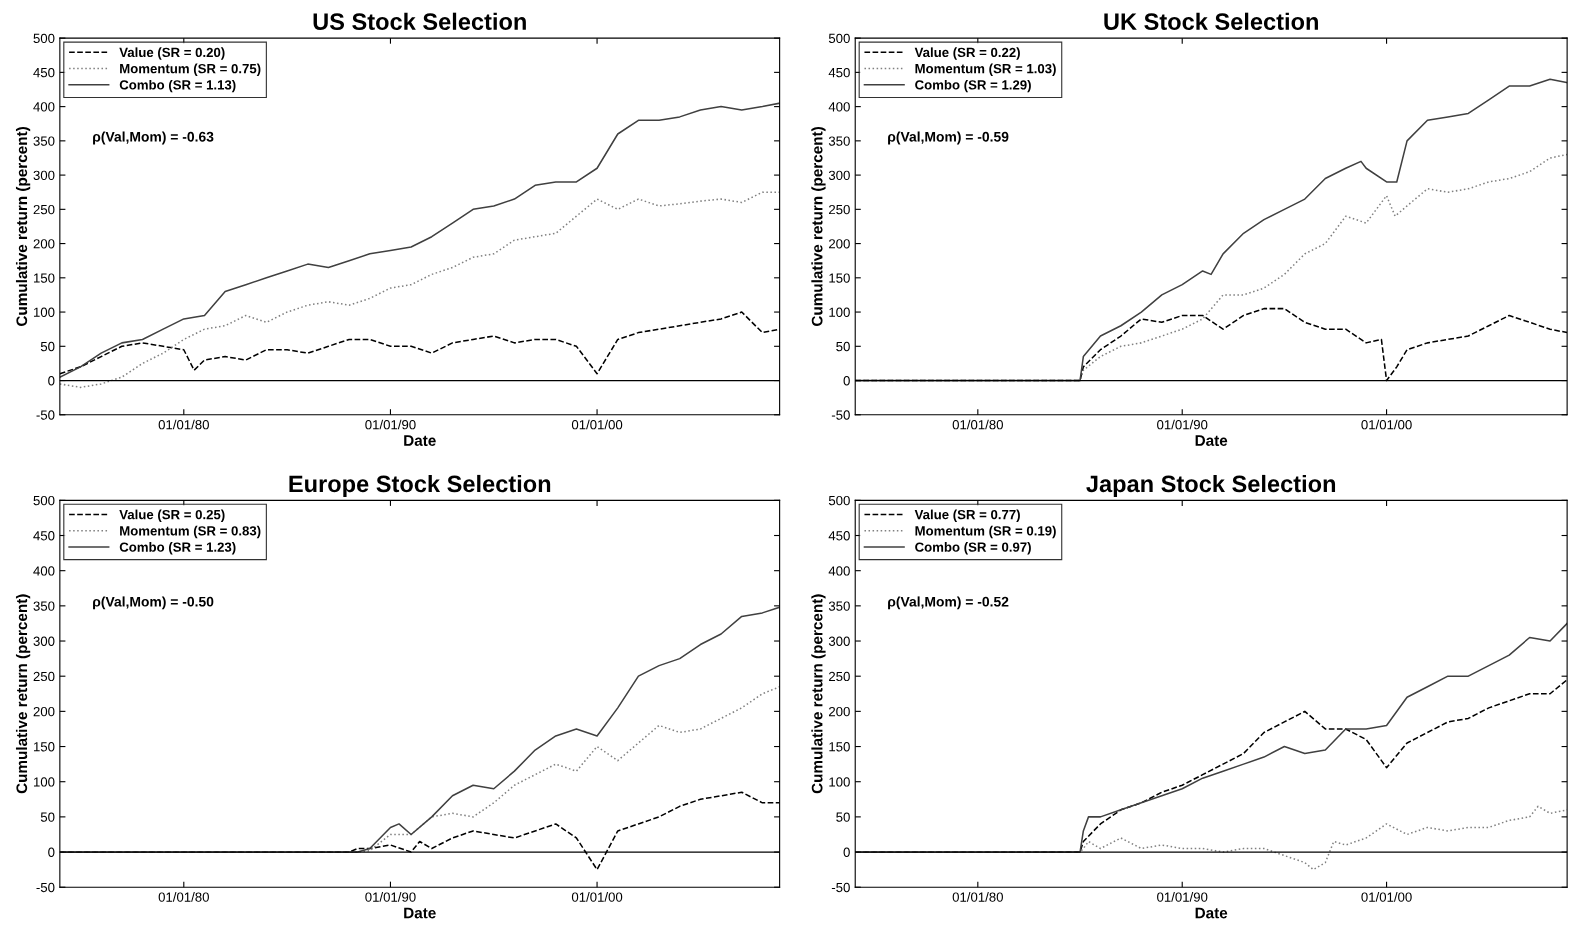 The width and height of the screenshot is (1575, 930). I want to click on legend-label: Combo (SR = 0.97), so click(973, 548).